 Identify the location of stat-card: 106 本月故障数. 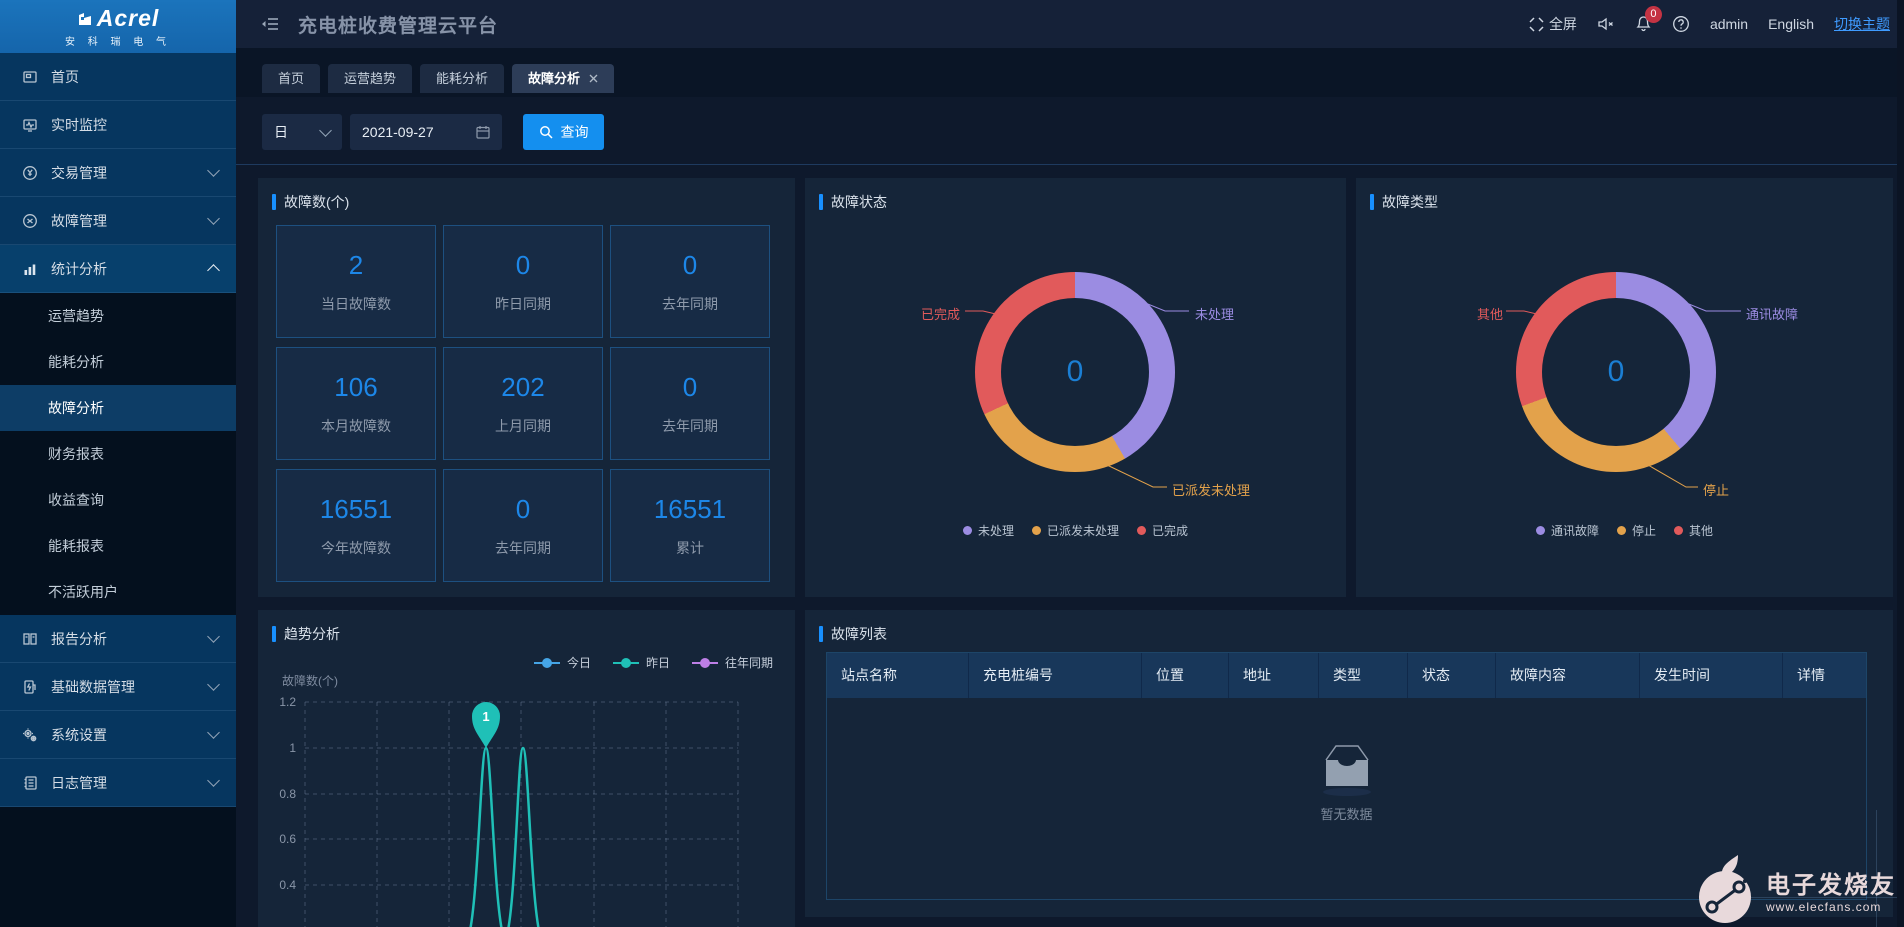
(356, 403).